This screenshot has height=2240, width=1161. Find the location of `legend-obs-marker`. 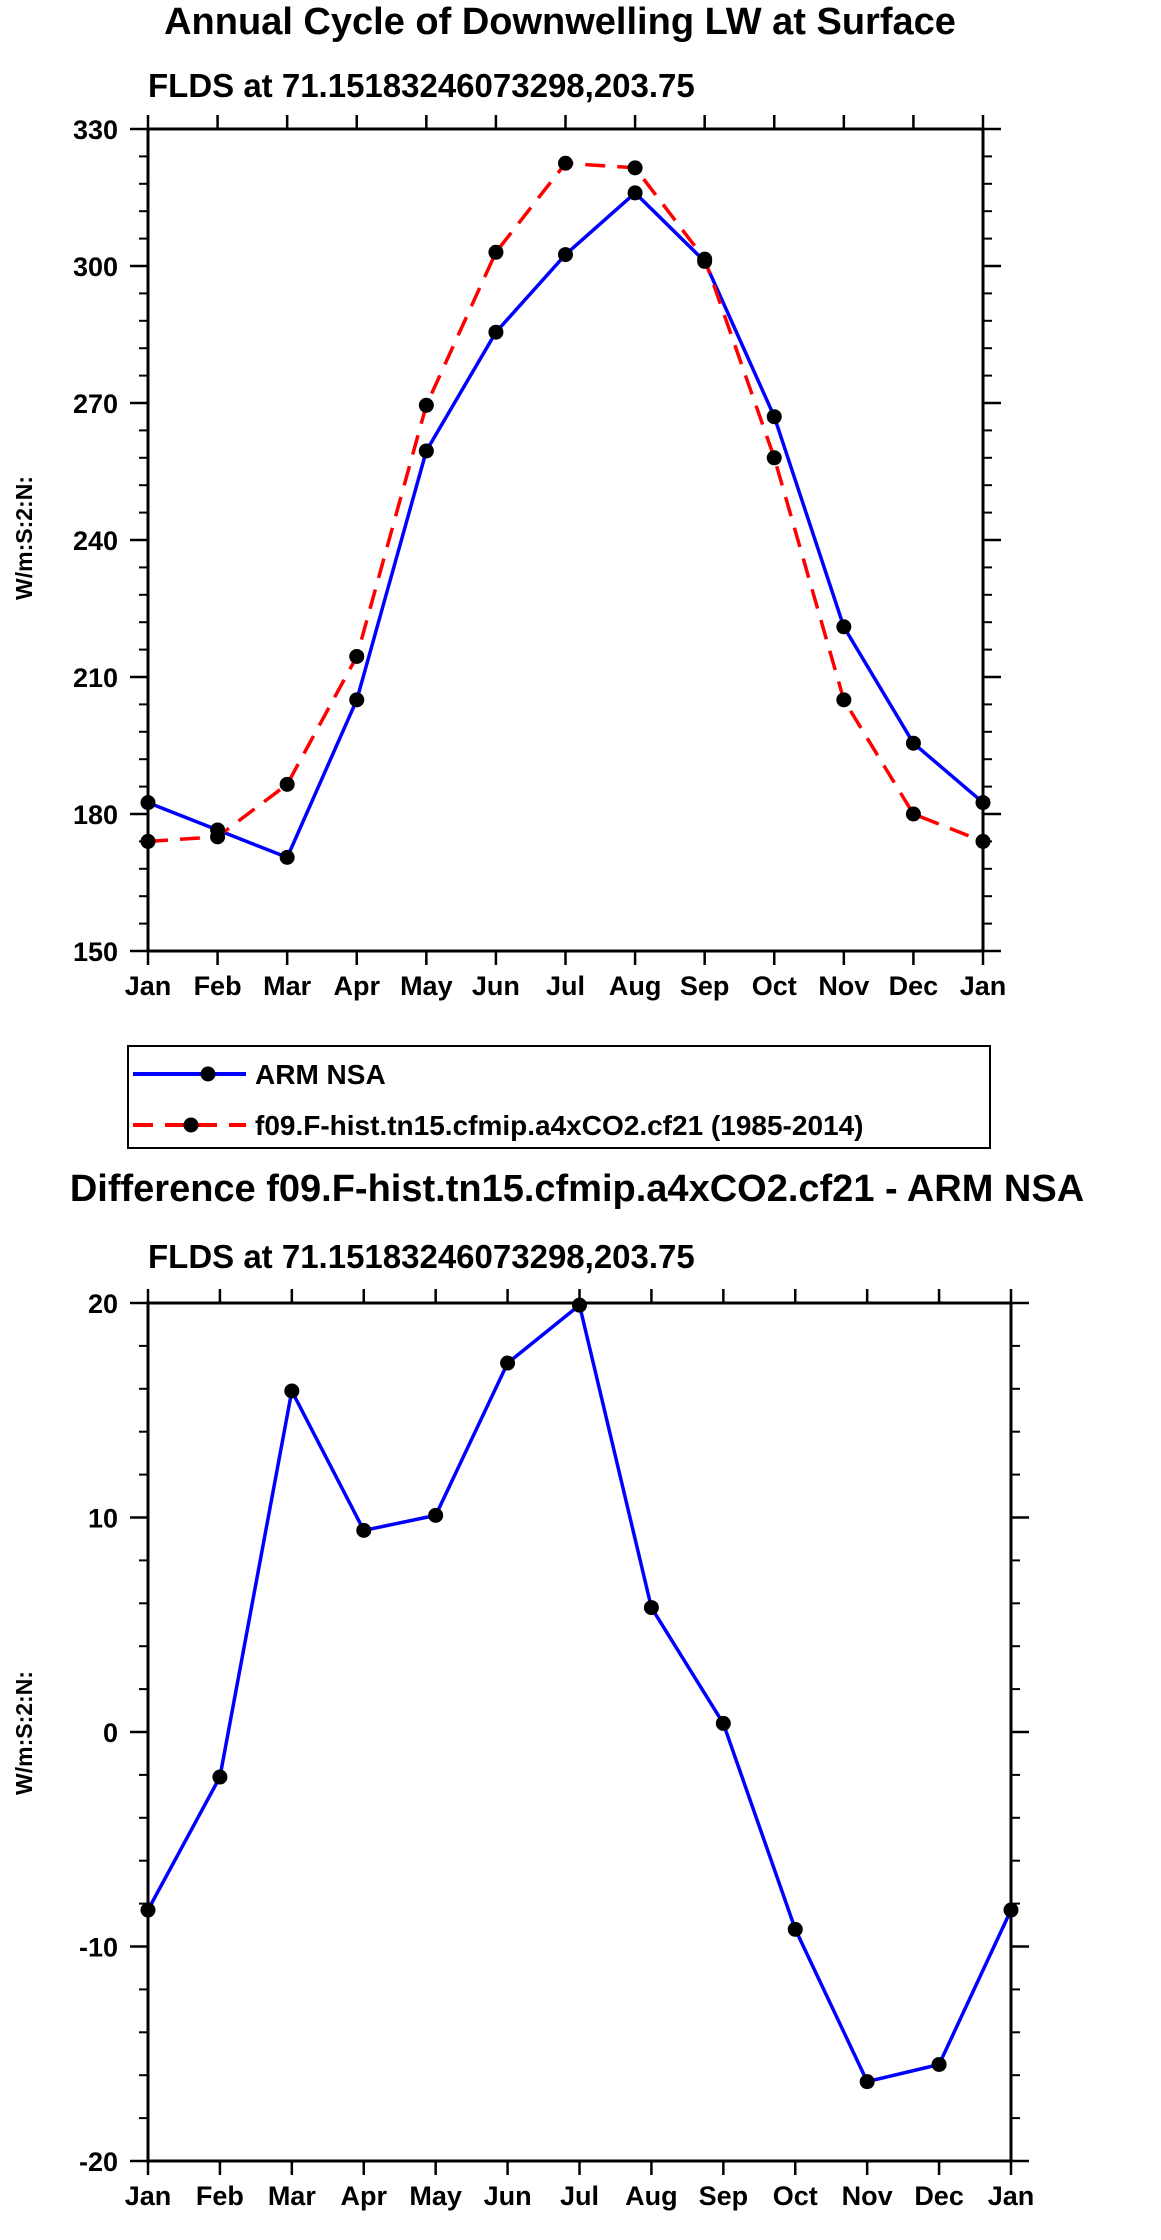

legend-obs-marker is located at coordinates (208, 1074).